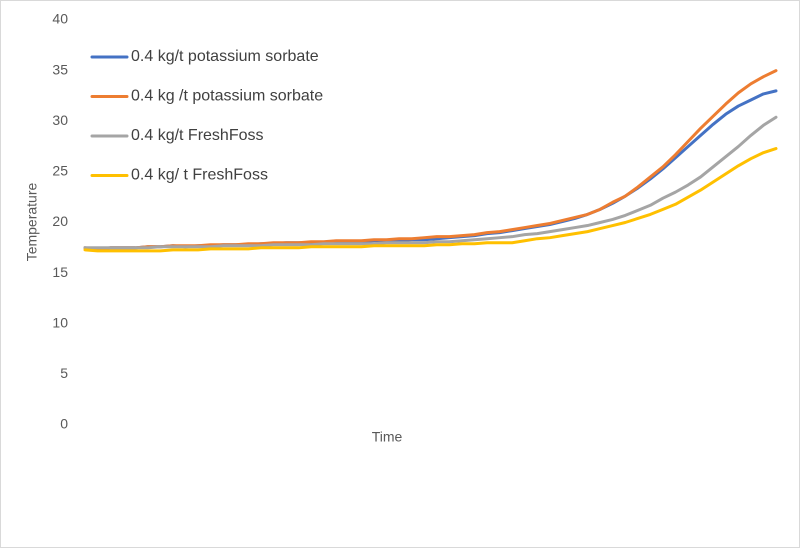 This screenshot has width=800, height=548. I want to click on legend-label: 0.4 kg/t FreshFoss, so click(197, 135).